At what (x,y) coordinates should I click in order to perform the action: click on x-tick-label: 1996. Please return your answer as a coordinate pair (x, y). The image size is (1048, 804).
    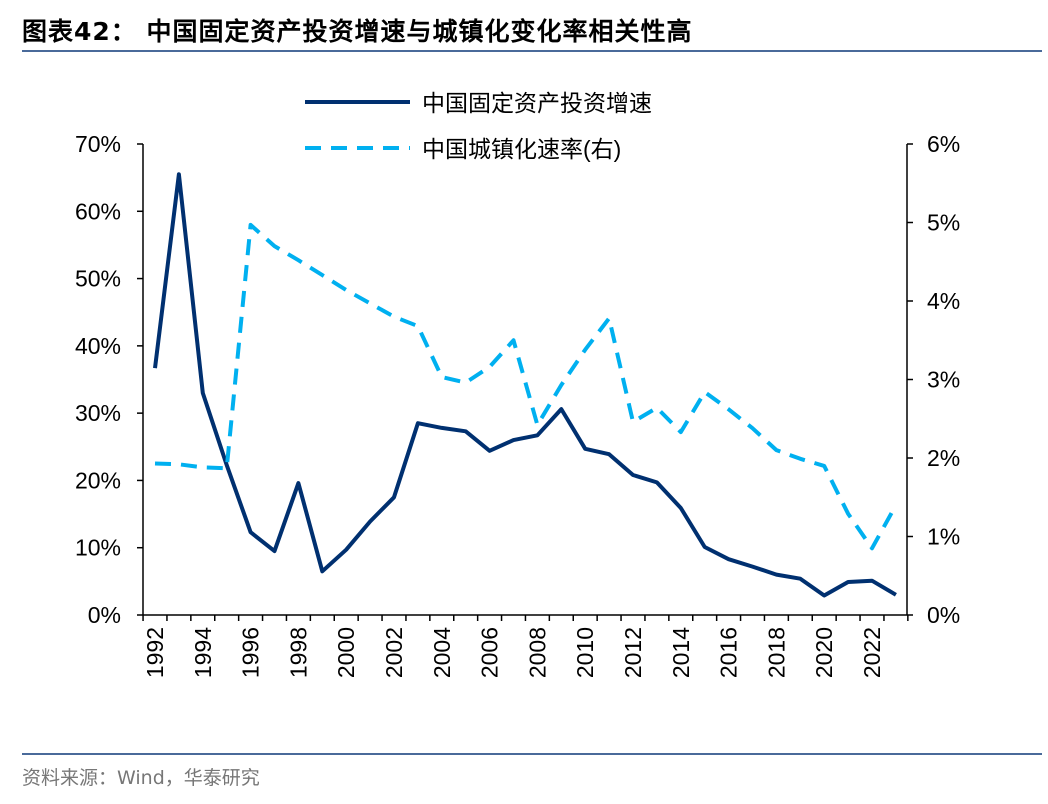
    Looking at the image, I should click on (251, 652).